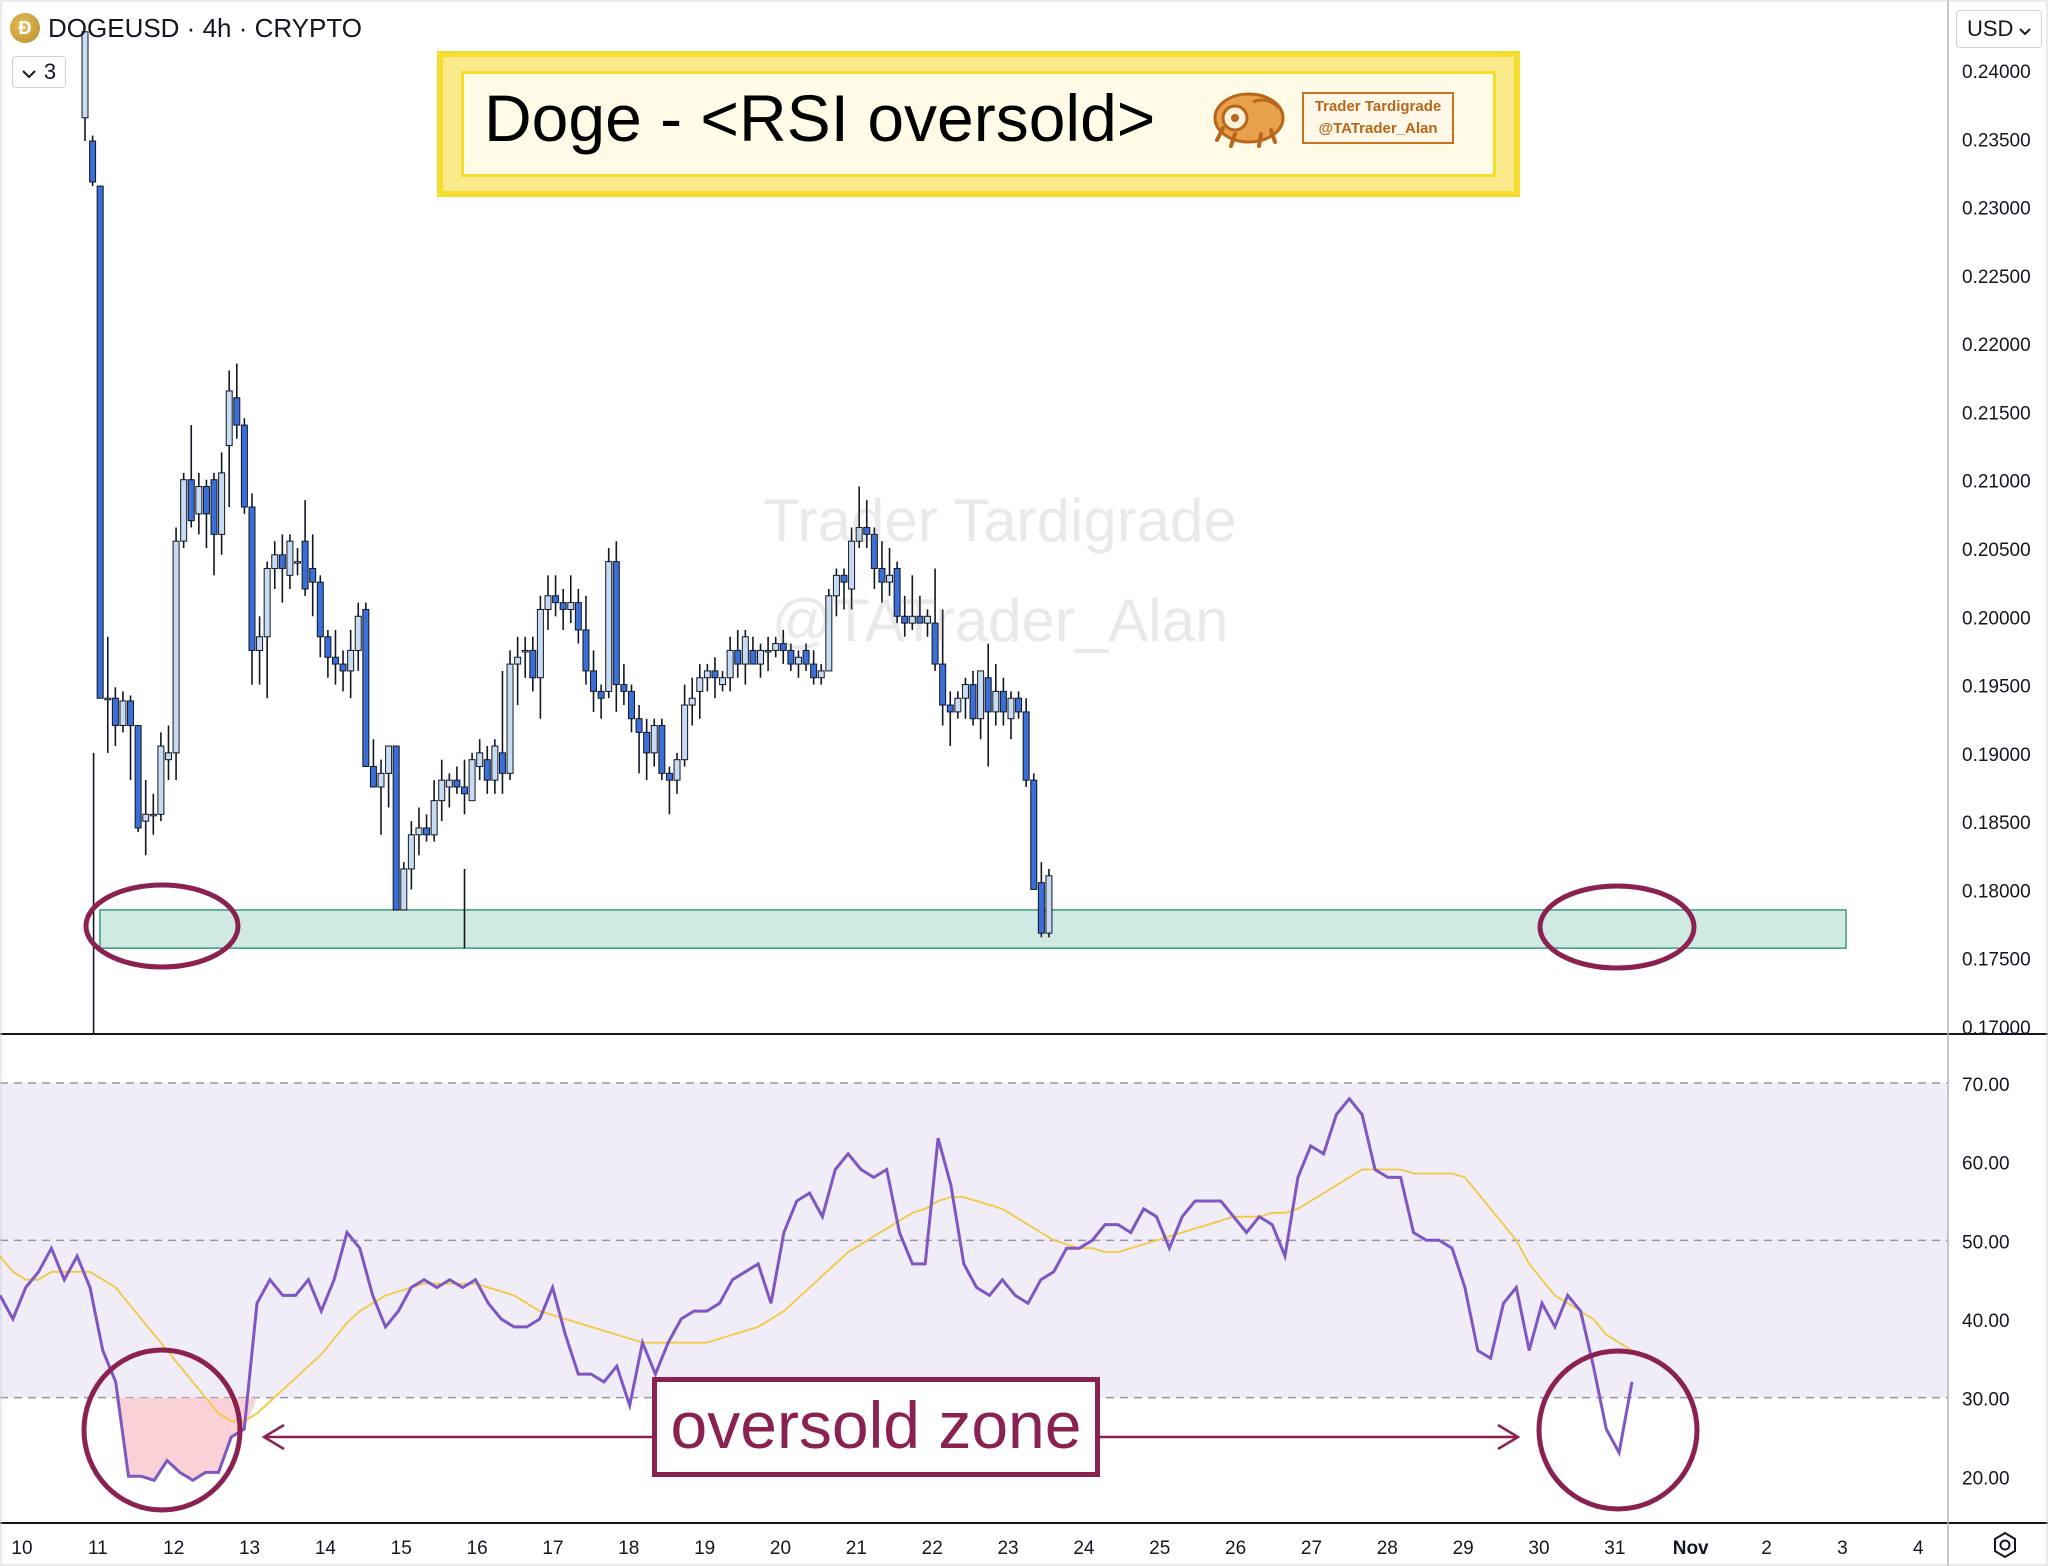 Image resolution: width=2048 pixels, height=1566 pixels. Describe the element at coordinates (932, 1548) in the screenshot. I see `time-tick-label: 22` at that location.